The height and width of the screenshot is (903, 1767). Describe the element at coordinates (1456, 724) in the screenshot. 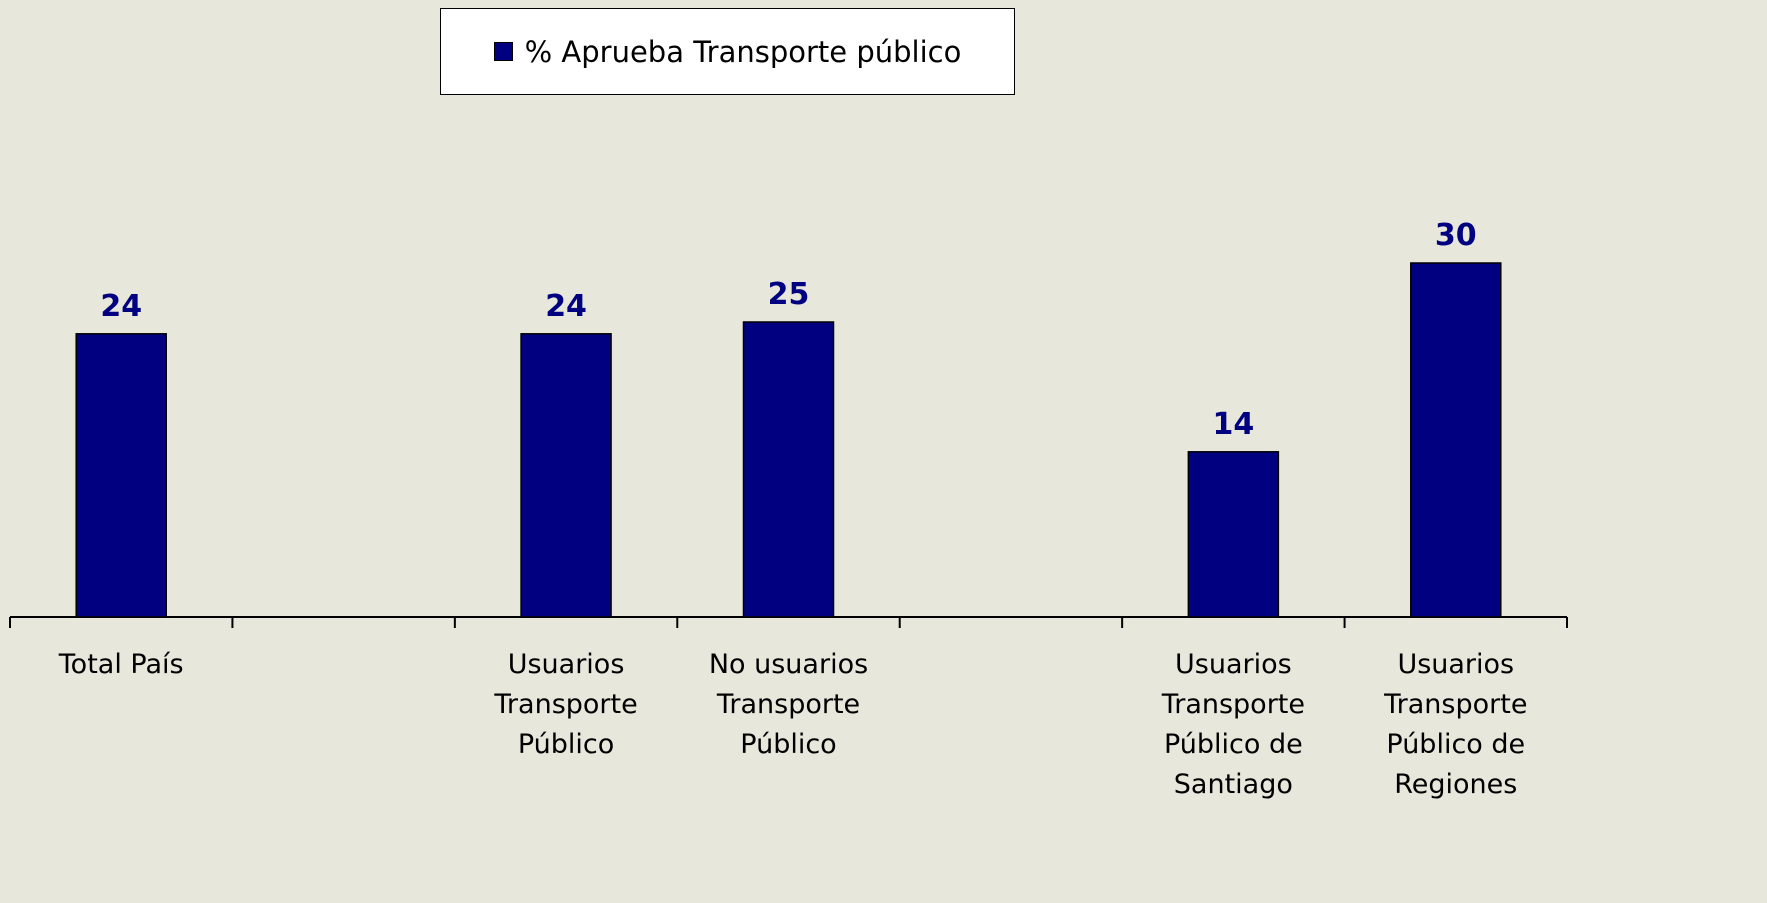

I see `x-tick-label: Usuarios Transporte Público de Regiones` at that location.